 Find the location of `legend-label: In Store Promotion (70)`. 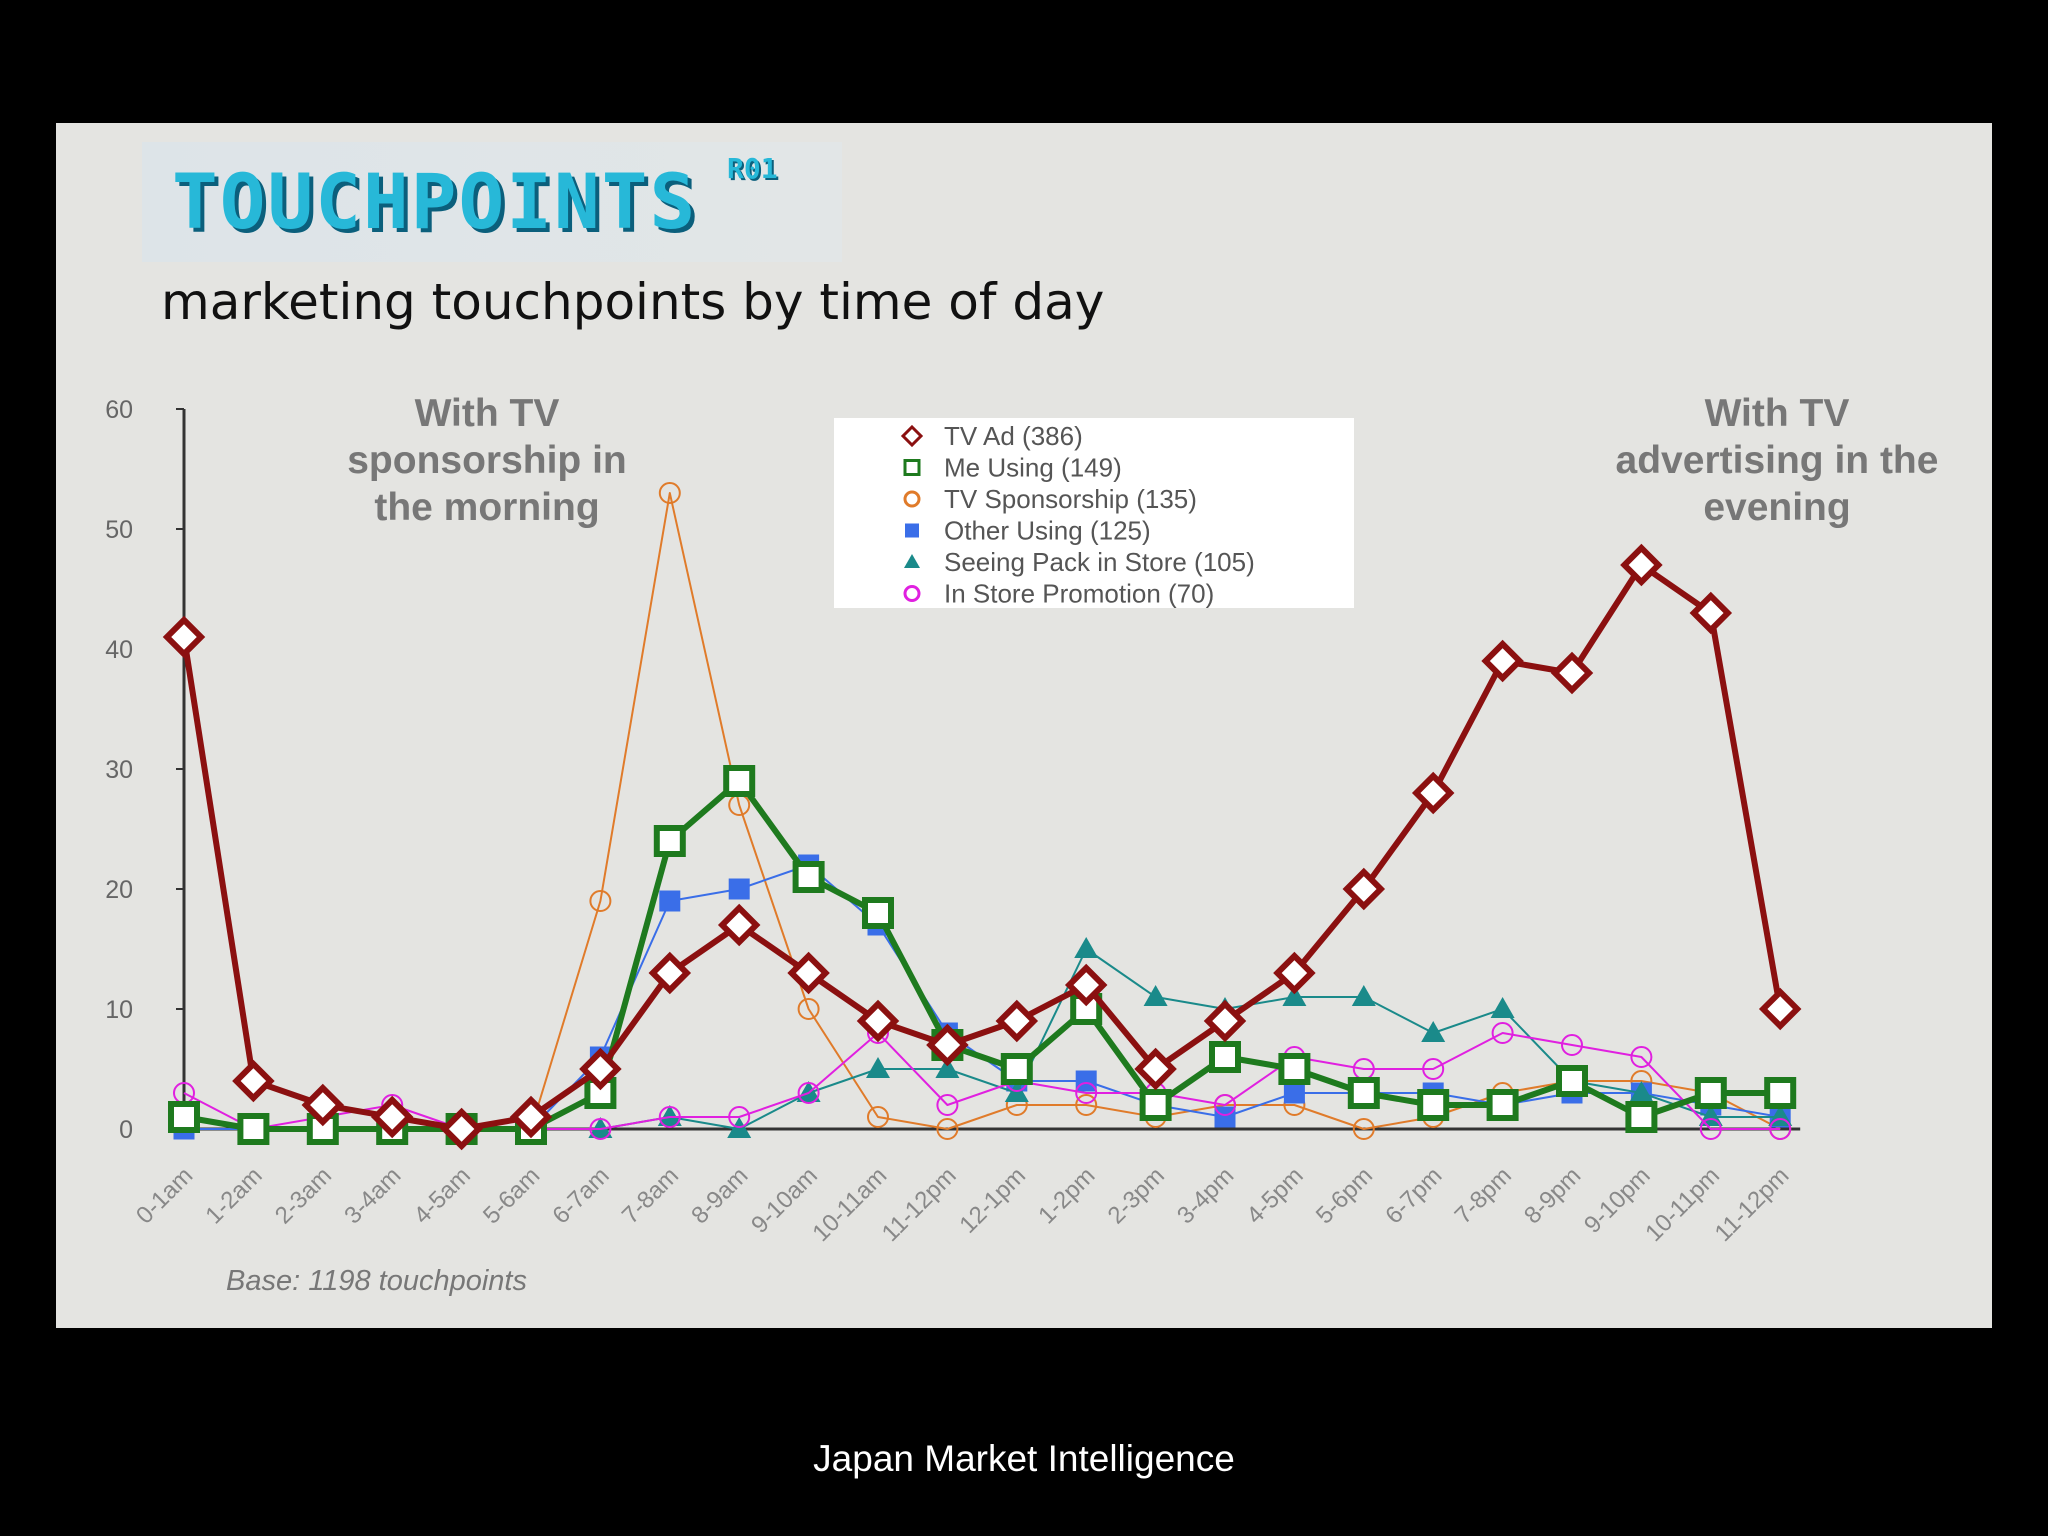

legend-label: In Store Promotion (70) is located at coordinates (1079, 594).